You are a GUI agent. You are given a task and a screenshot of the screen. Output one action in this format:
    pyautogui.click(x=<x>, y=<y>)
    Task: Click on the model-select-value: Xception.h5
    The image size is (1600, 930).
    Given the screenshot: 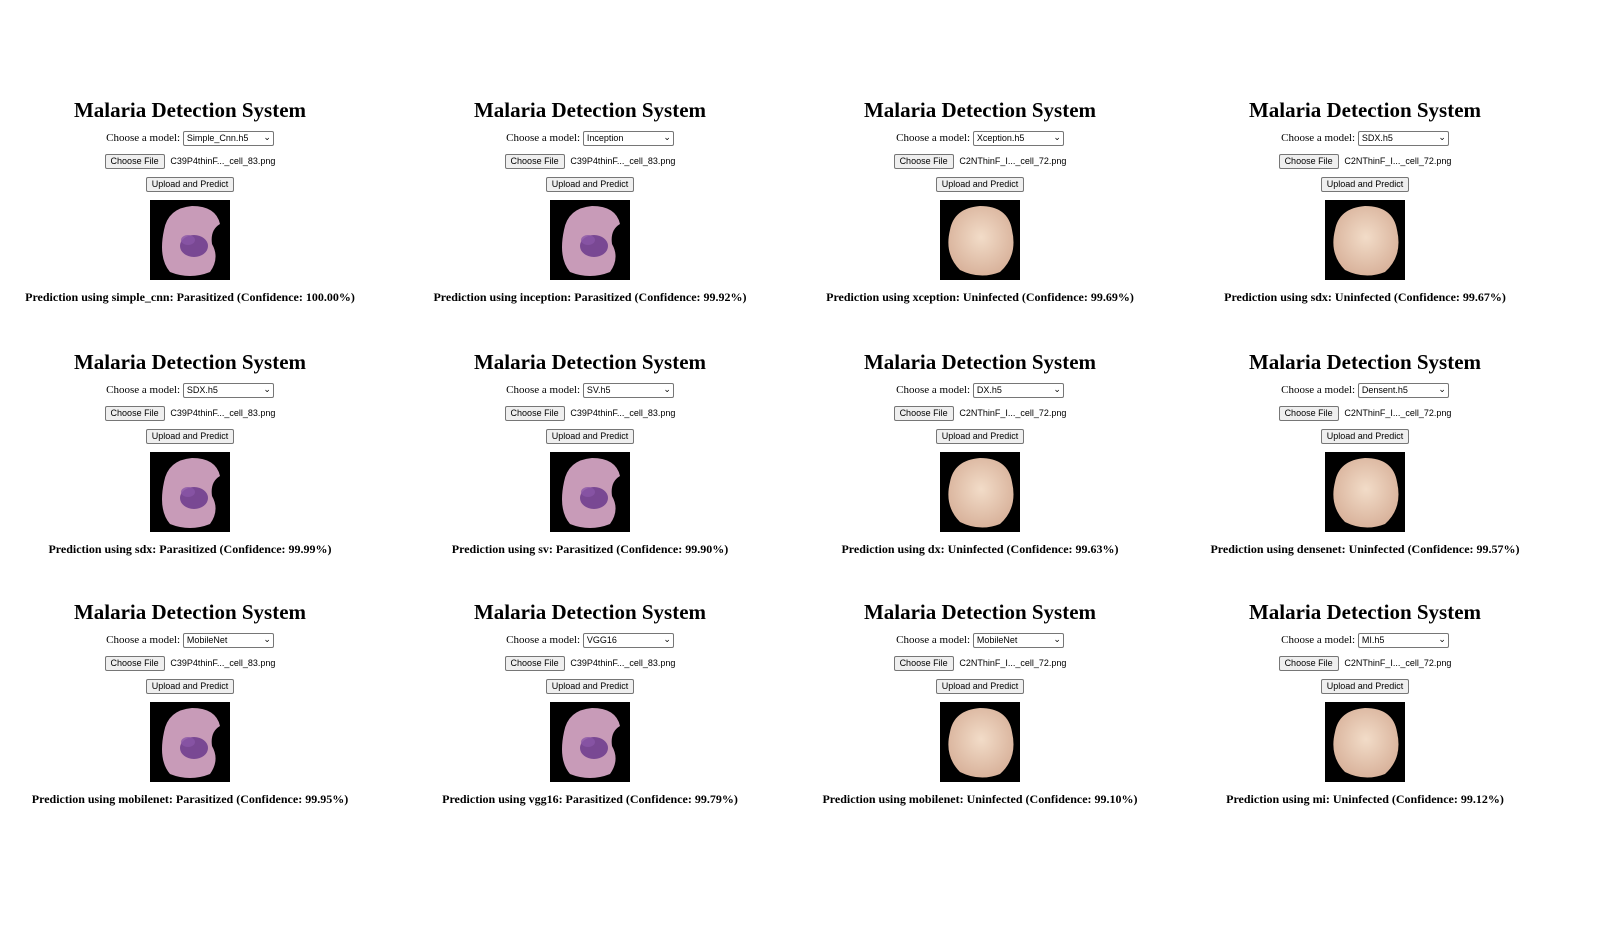 What is the action you would take?
    pyautogui.click(x=1000, y=138)
    